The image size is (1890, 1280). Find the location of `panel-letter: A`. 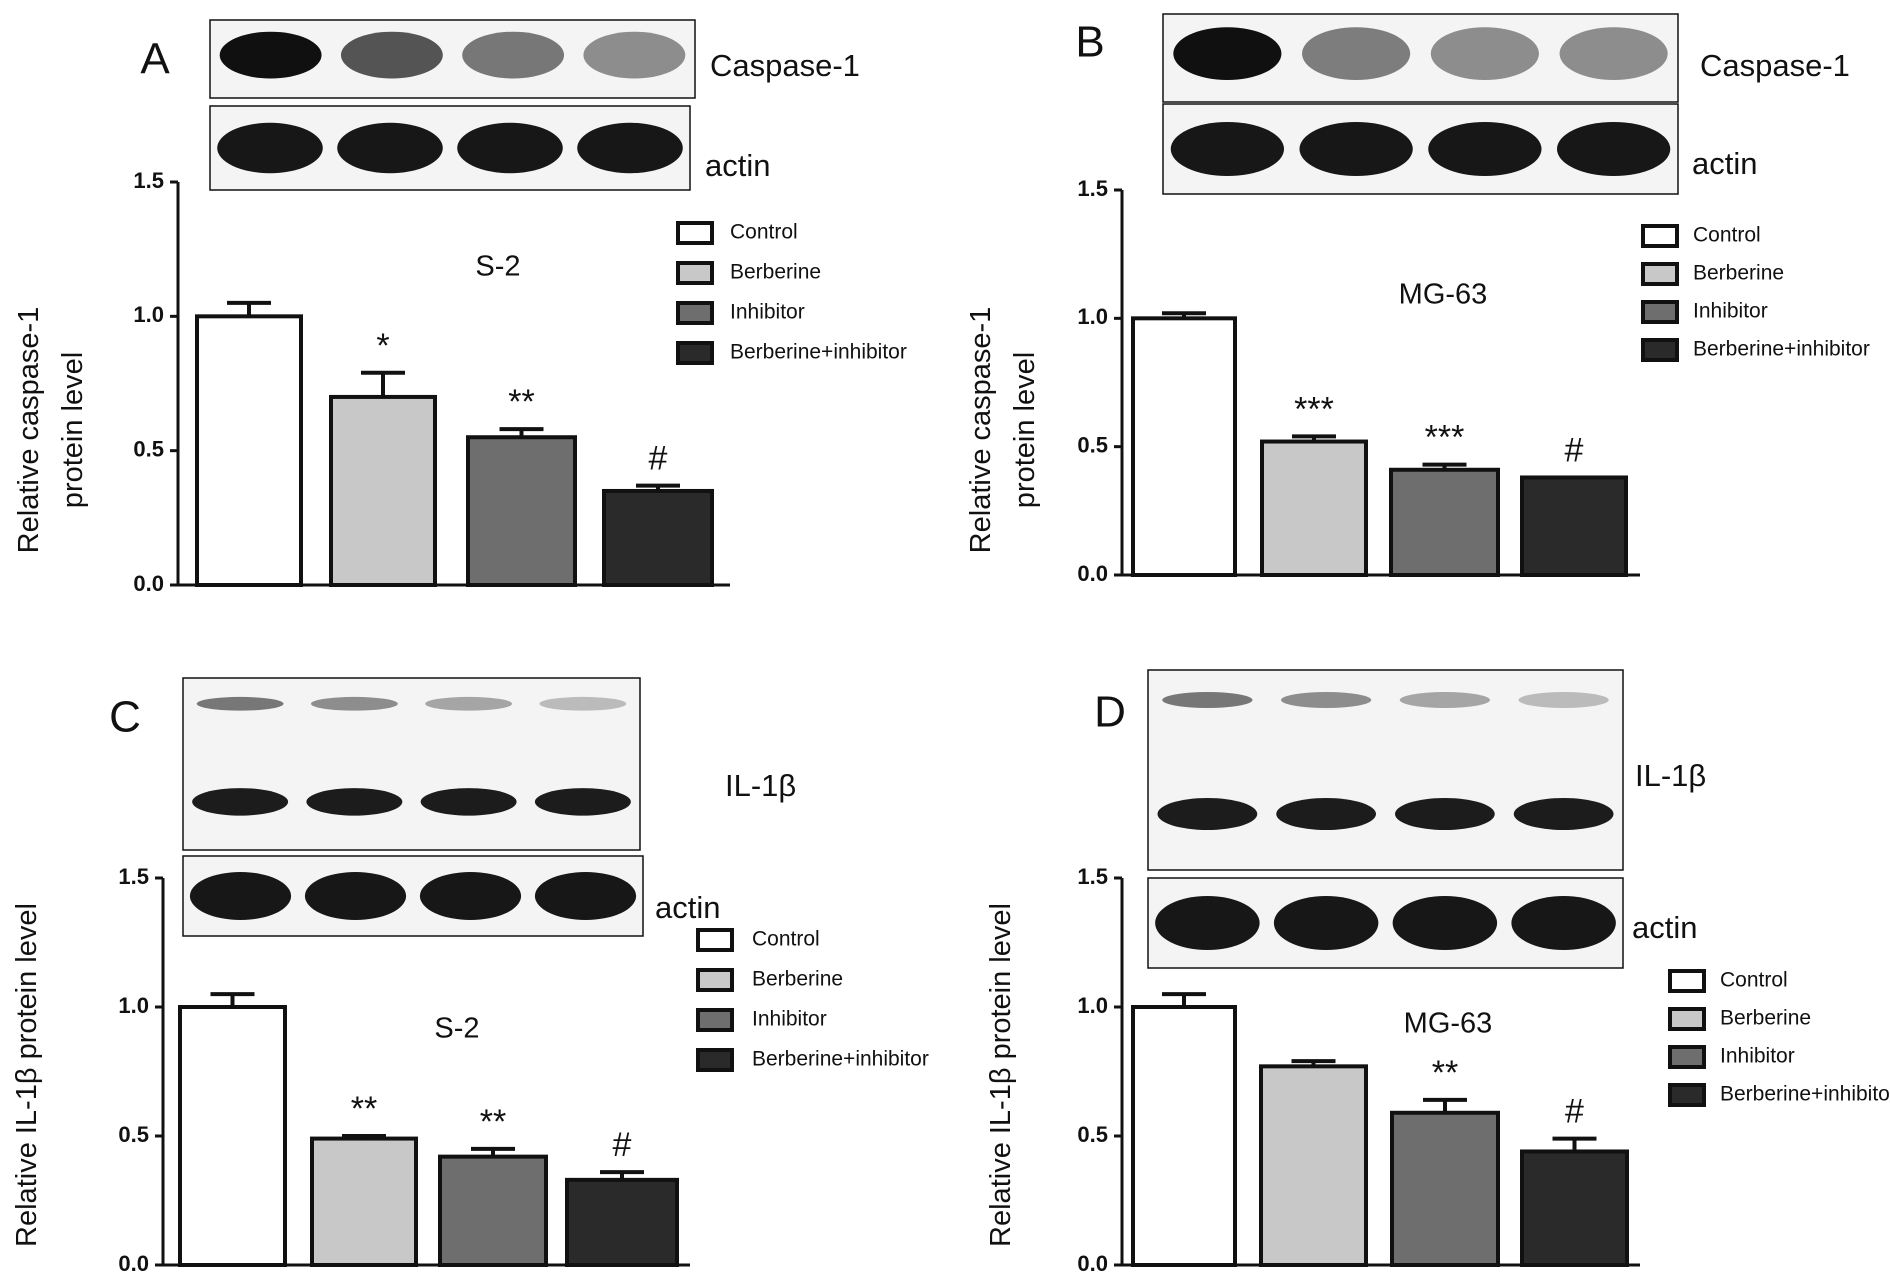

panel-letter: A is located at coordinates (155, 59).